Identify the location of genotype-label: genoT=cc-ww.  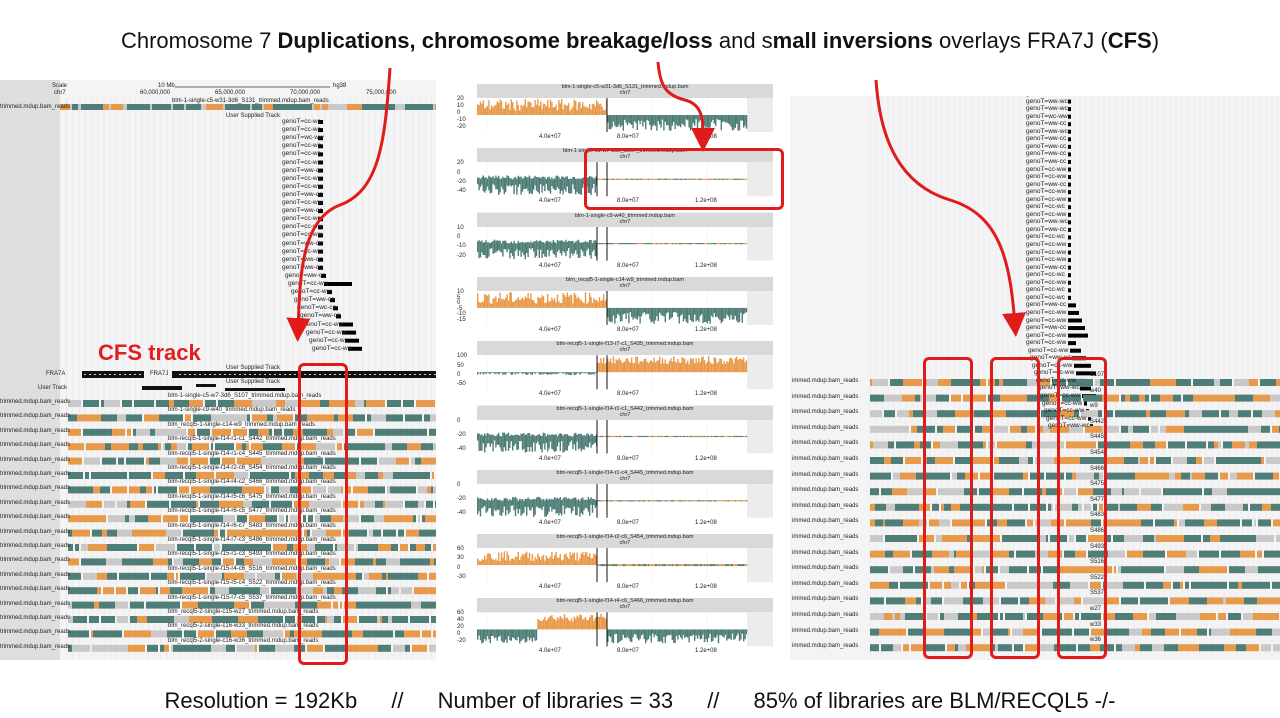
(1064, 411).